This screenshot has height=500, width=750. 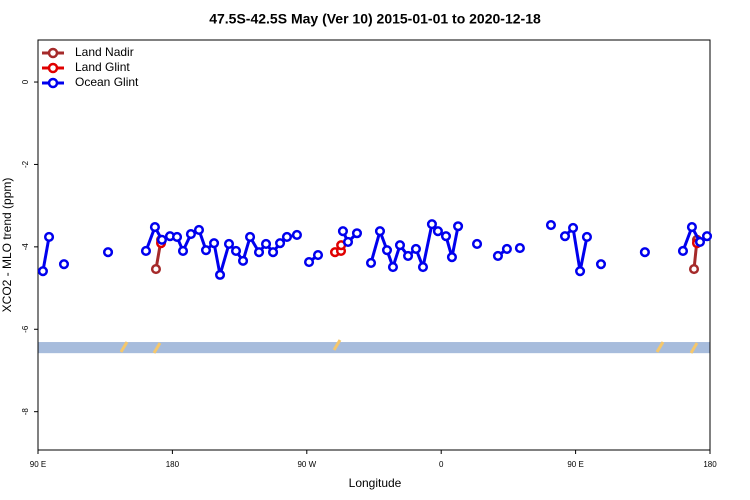 I want to click on y-tick-label: 0, so click(x=25, y=81).